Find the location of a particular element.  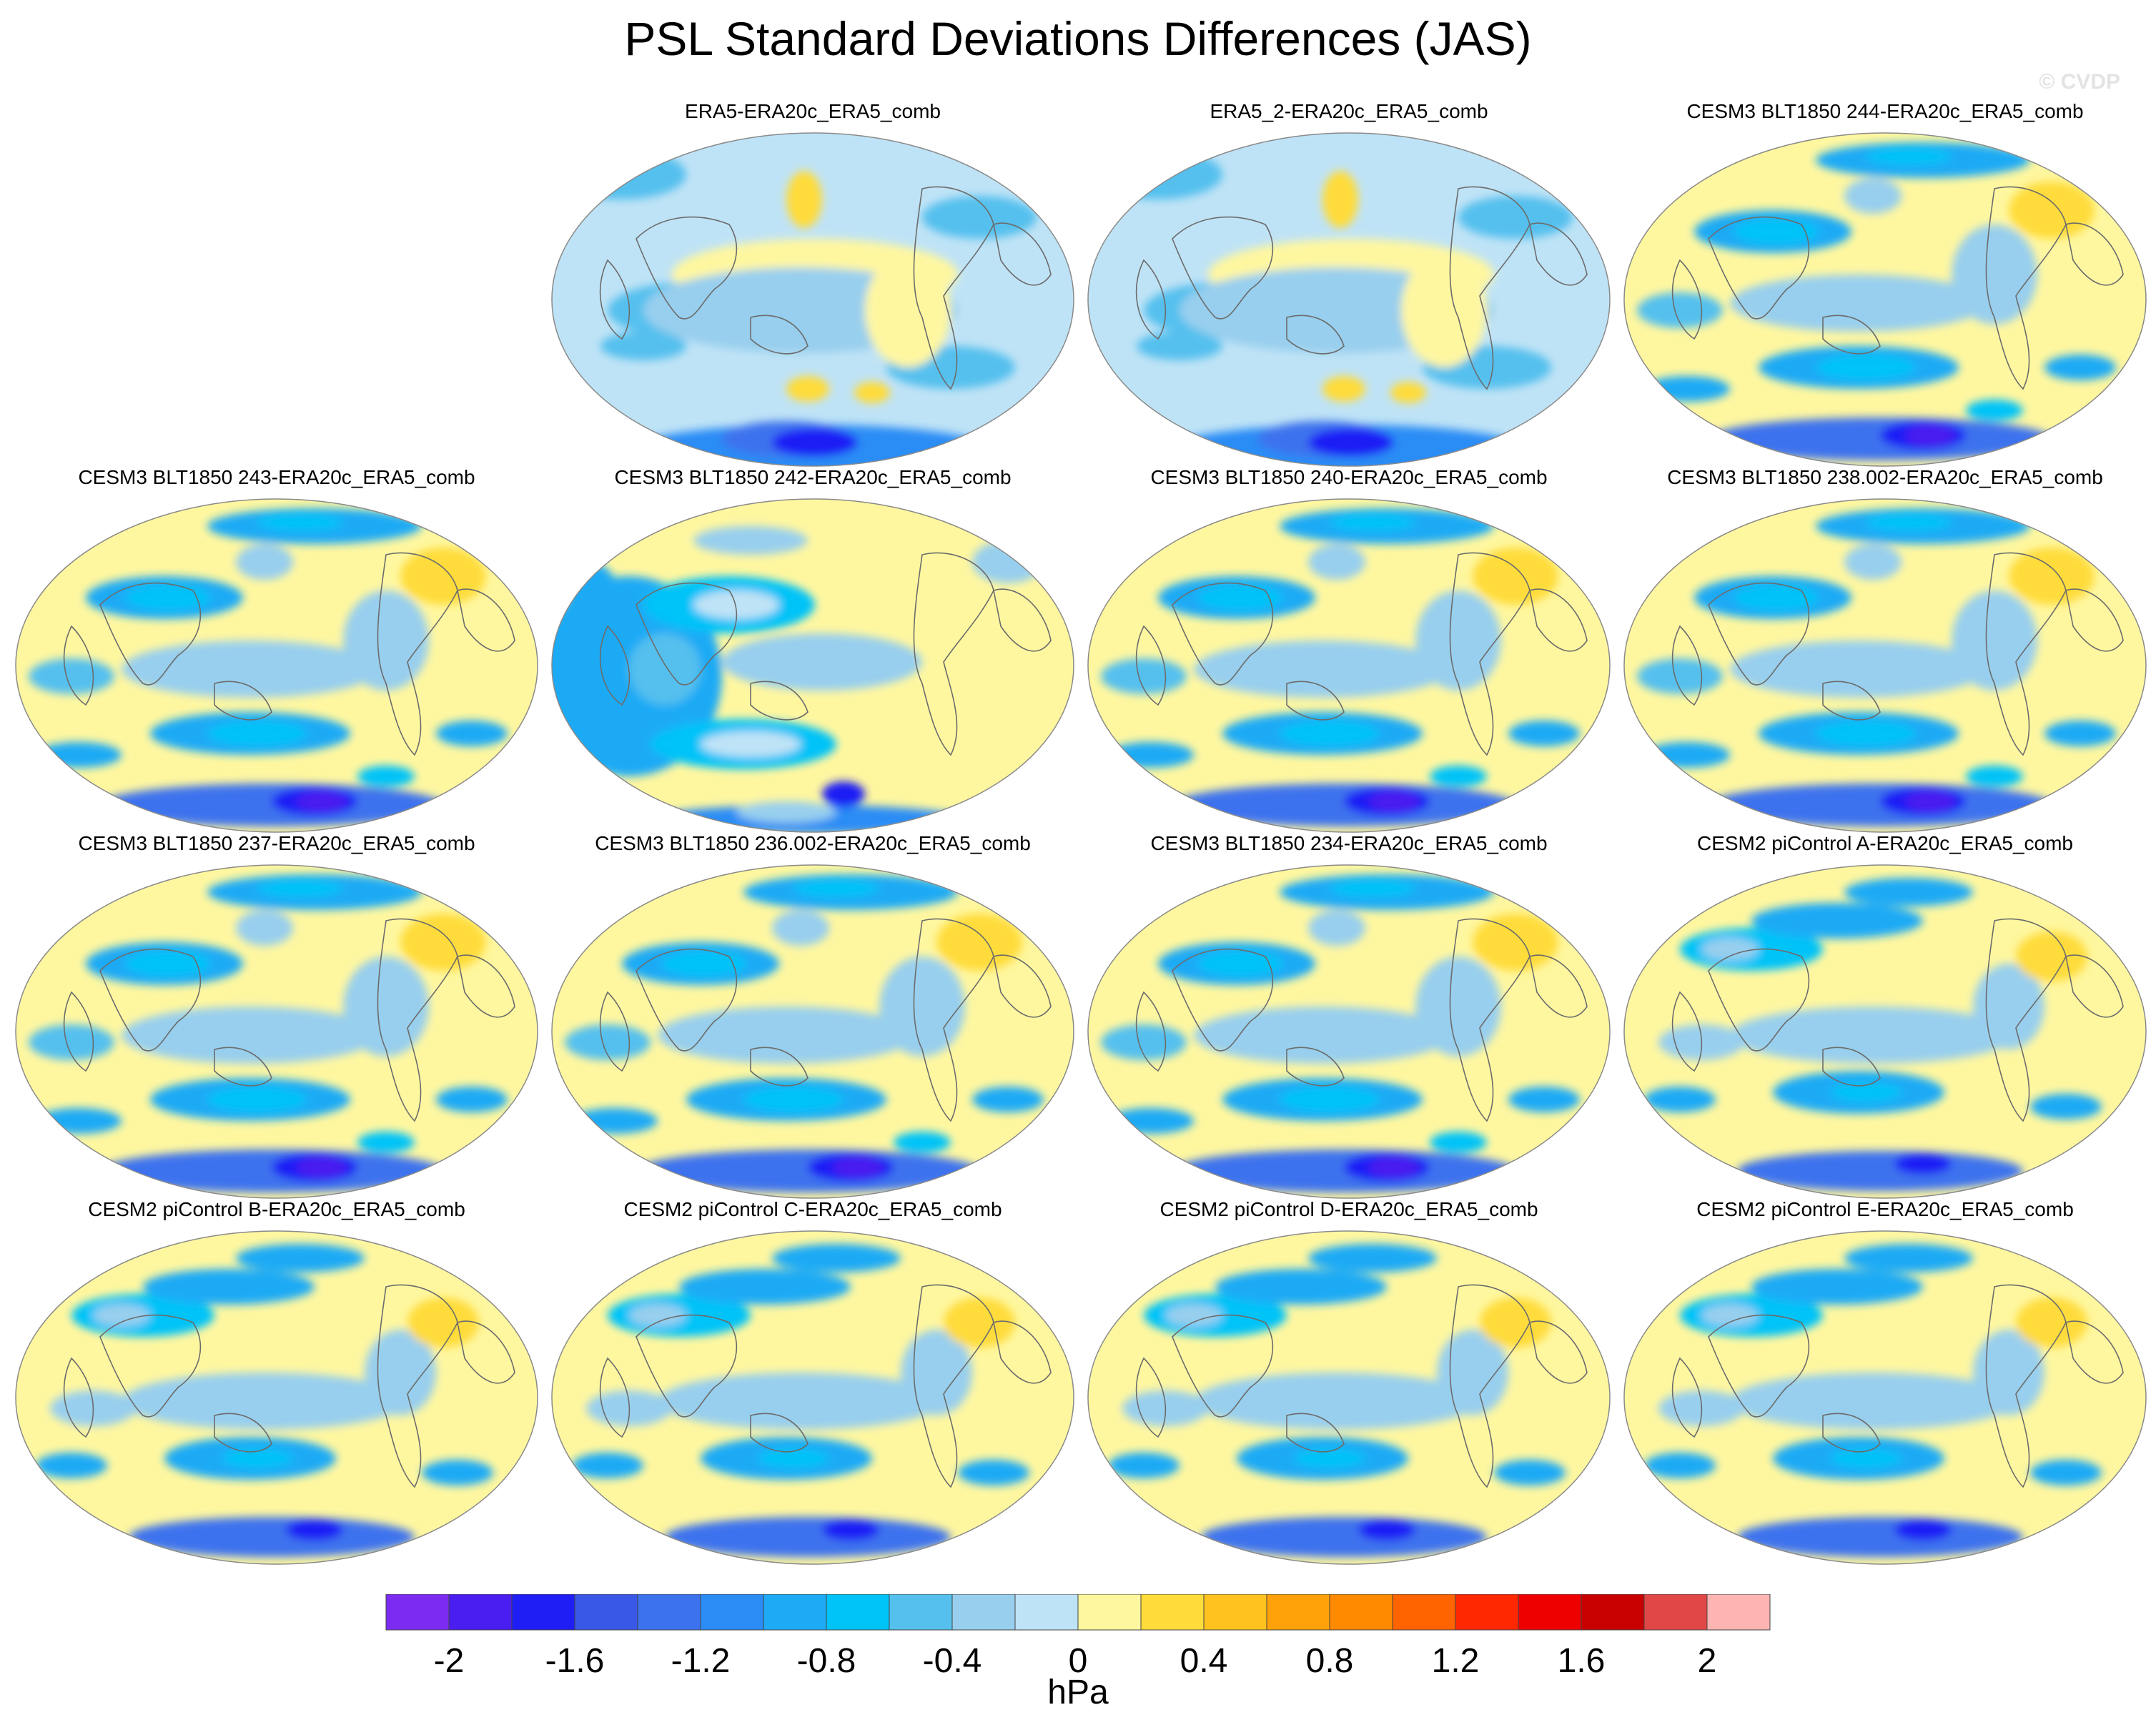

panel-title: CESM3 BLT1850 236.002-ERA20c_ERA5_comb is located at coordinates (813, 843).